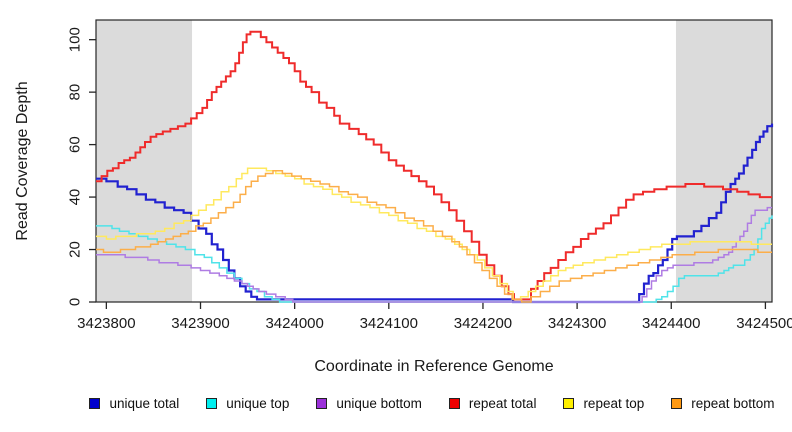 This screenshot has height=432, width=792. What do you see at coordinates (258, 403) in the screenshot?
I see `legend-label: unique top` at bounding box center [258, 403].